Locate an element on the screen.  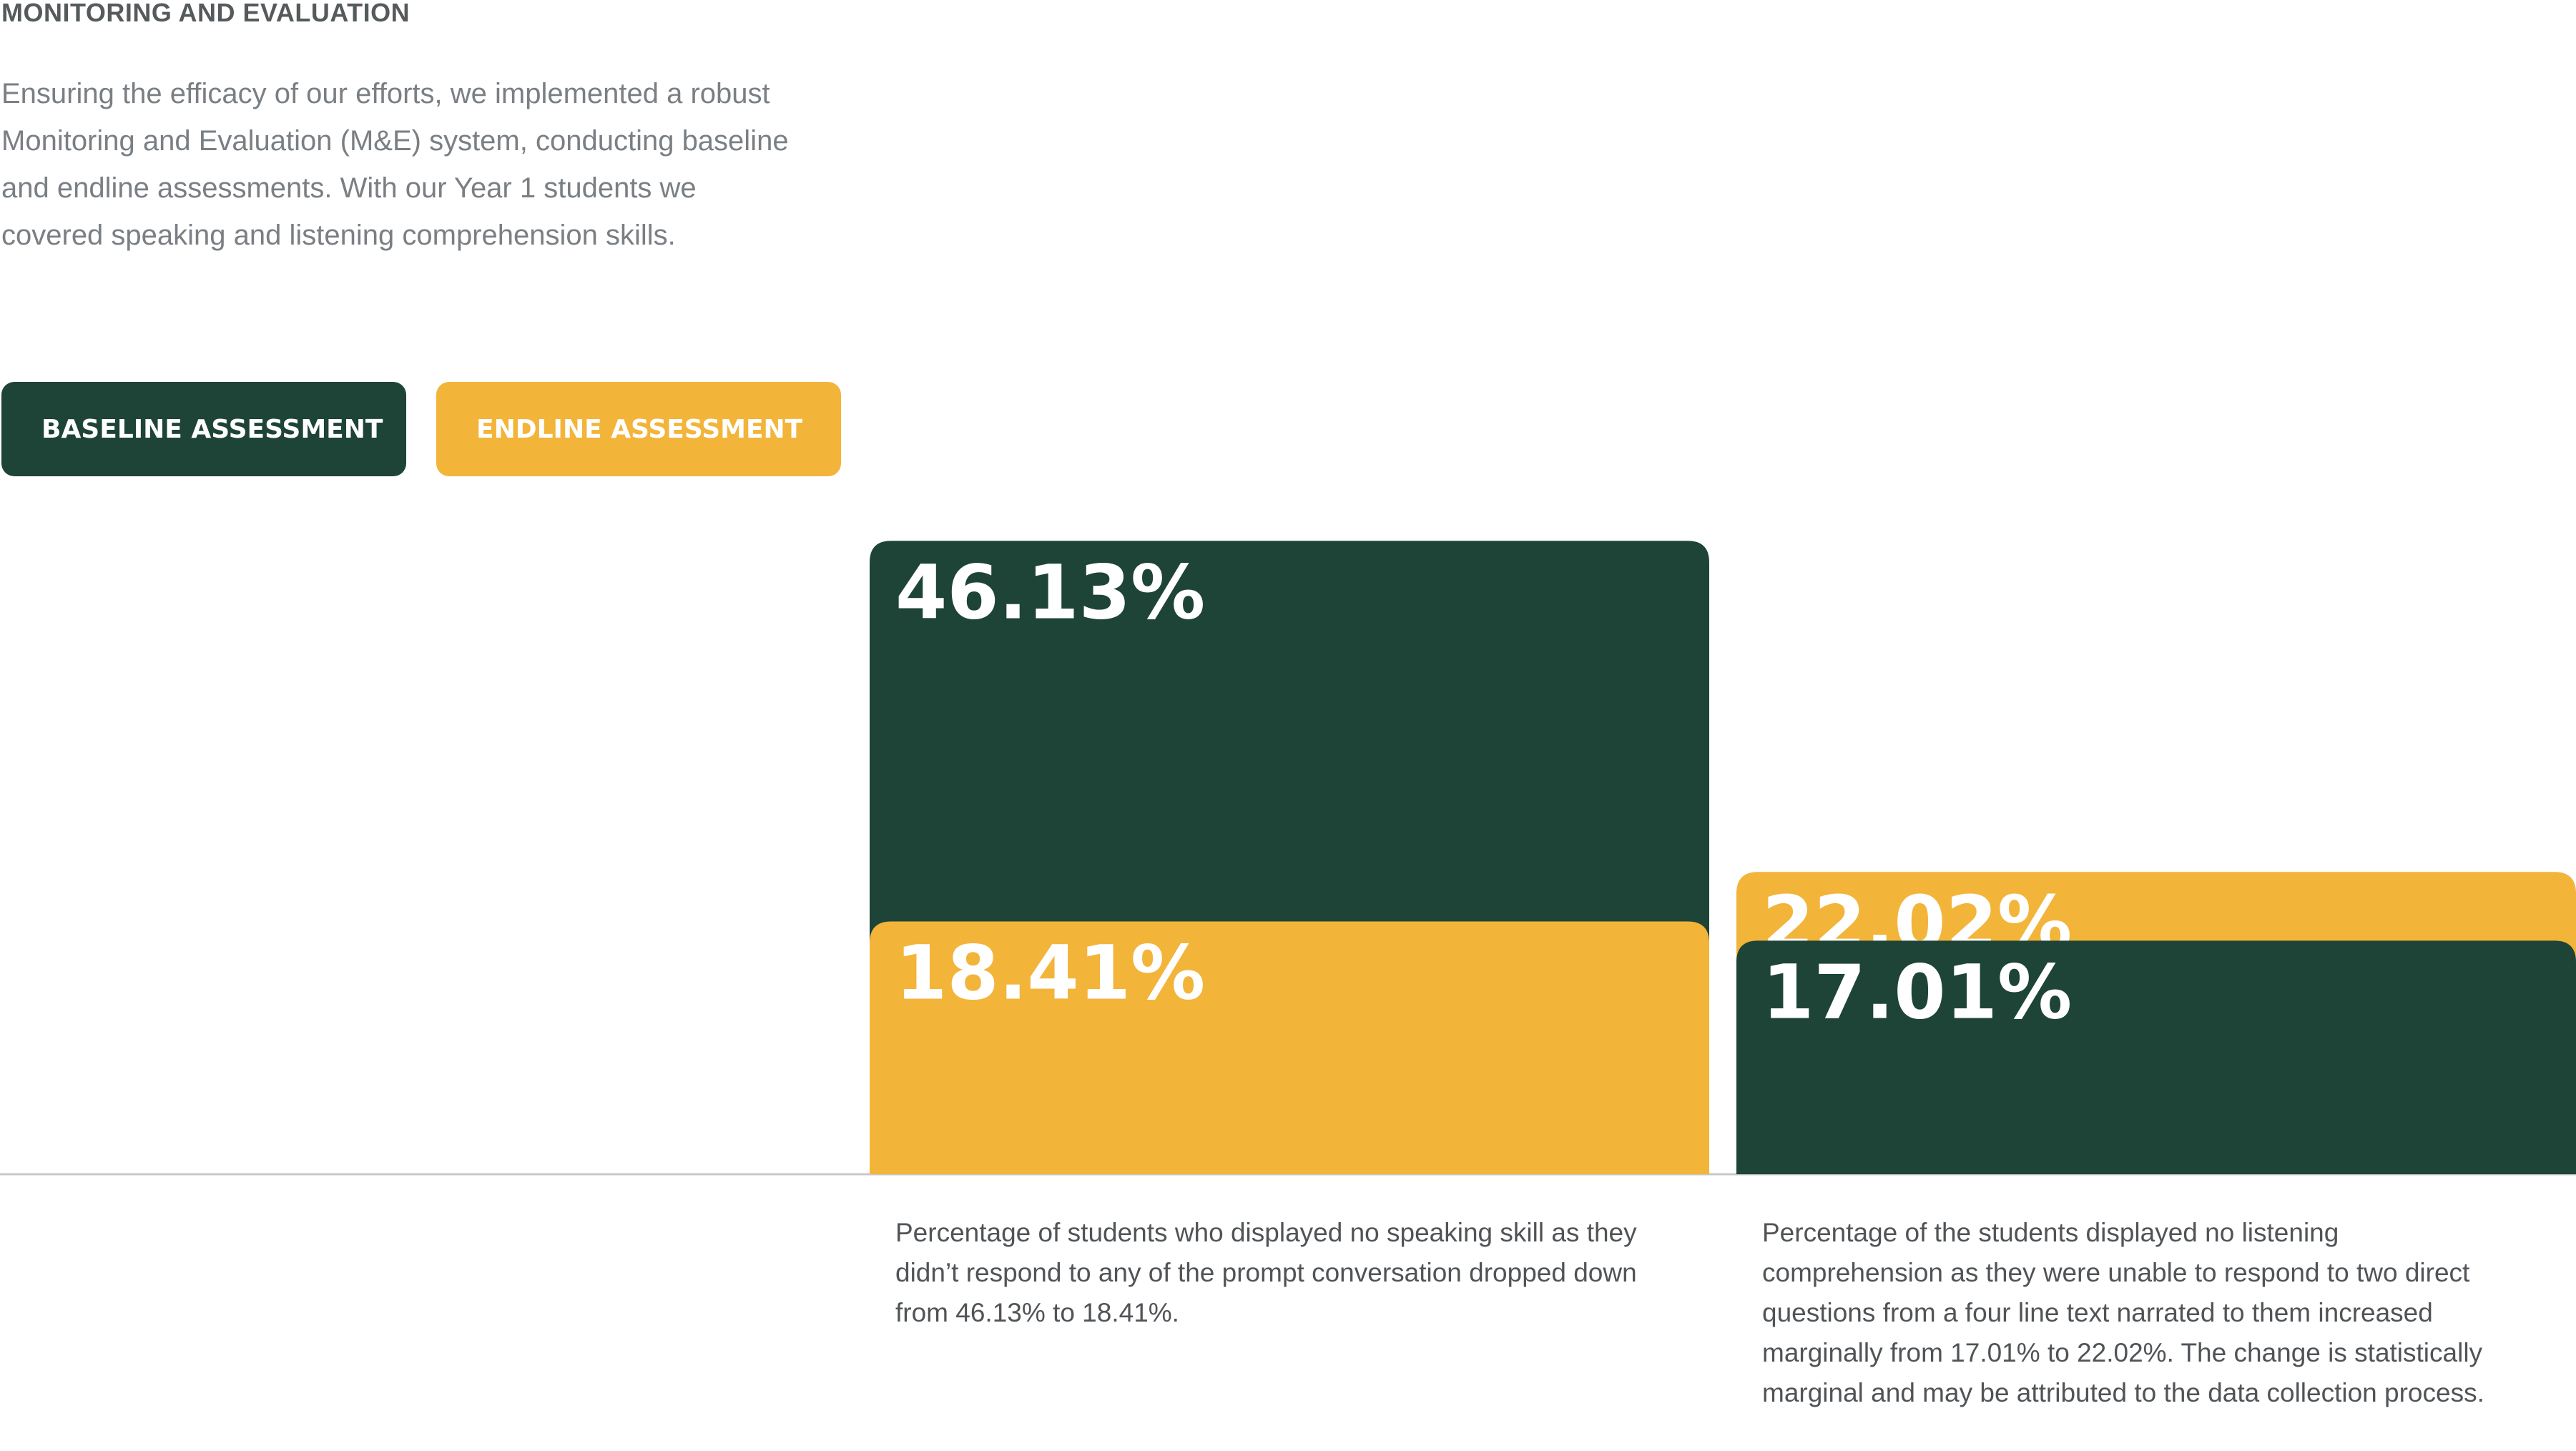
baseline-assessment-button: BASELINE ASSESSMENT is located at coordinates (204, 429).